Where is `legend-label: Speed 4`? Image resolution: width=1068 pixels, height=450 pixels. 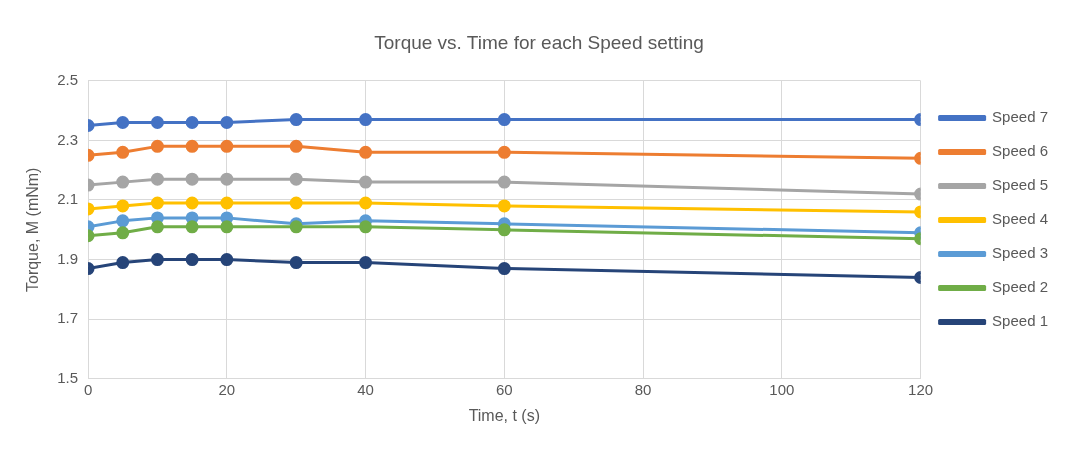 legend-label: Speed 4 is located at coordinates (1020, 219).